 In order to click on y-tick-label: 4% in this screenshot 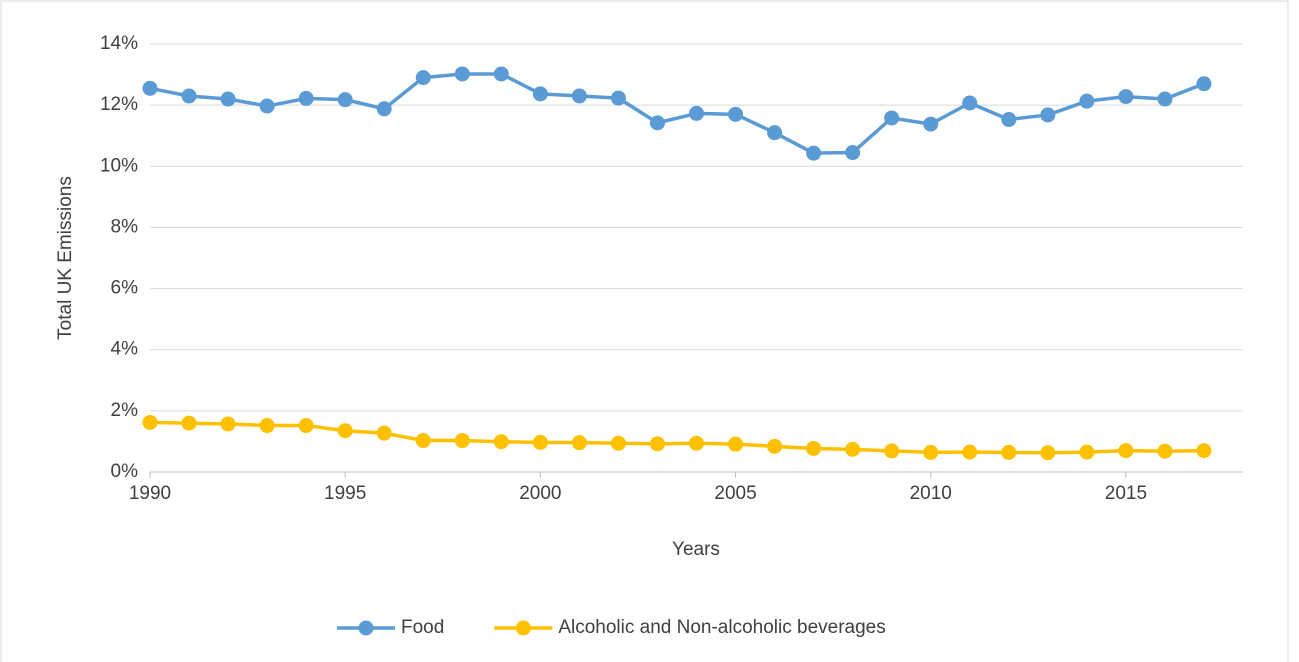, I will do `click(125, 349)`.